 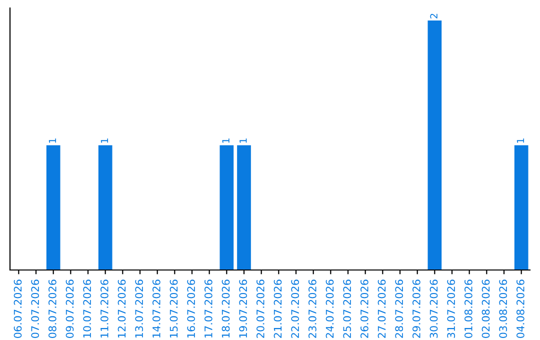 I want to click on x-tick-label: 16.07.2026, so click(x=191, y=309).